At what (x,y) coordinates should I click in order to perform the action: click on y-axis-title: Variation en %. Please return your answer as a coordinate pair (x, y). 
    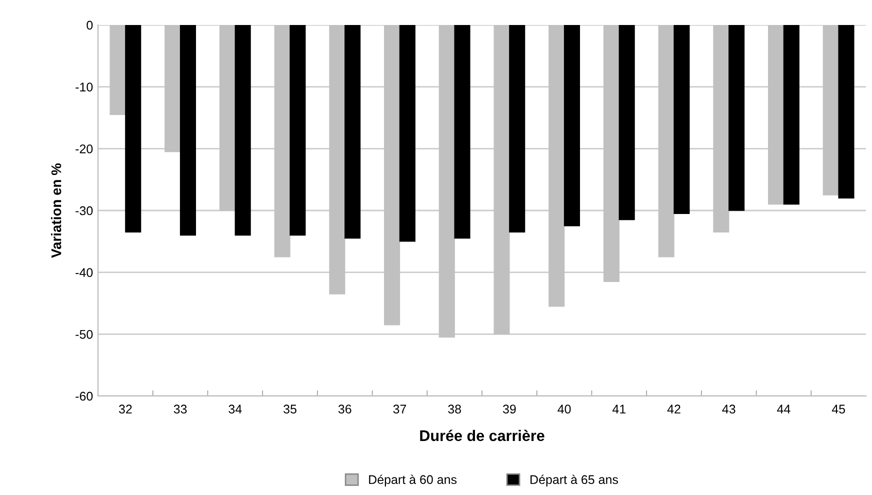
    Looking at the image, I should click on (56, 210).